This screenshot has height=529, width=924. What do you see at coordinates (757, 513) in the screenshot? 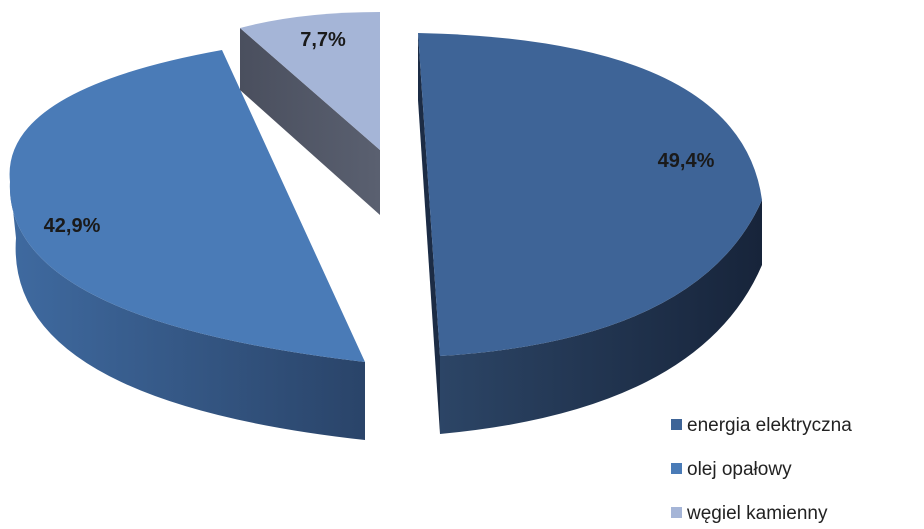
I see `legend-label-wegiel-kamienny: węgiel kamienny` at bounding box center [757, 513].